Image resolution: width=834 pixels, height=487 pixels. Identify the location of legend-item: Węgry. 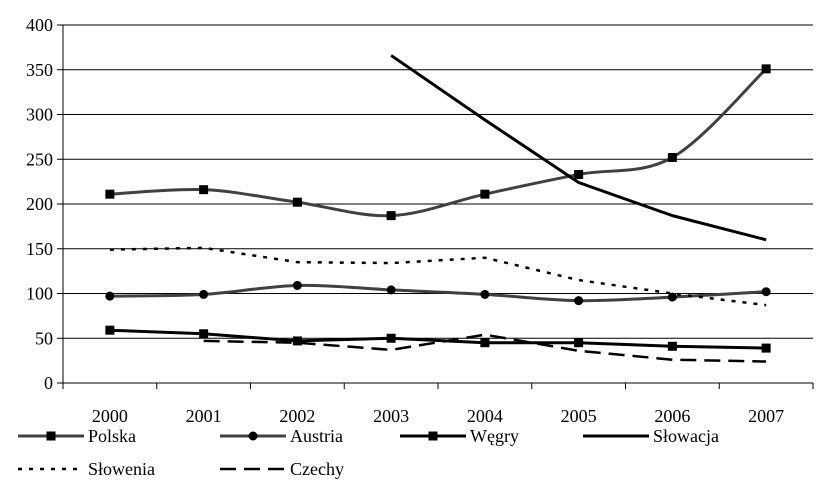
(459, 436).